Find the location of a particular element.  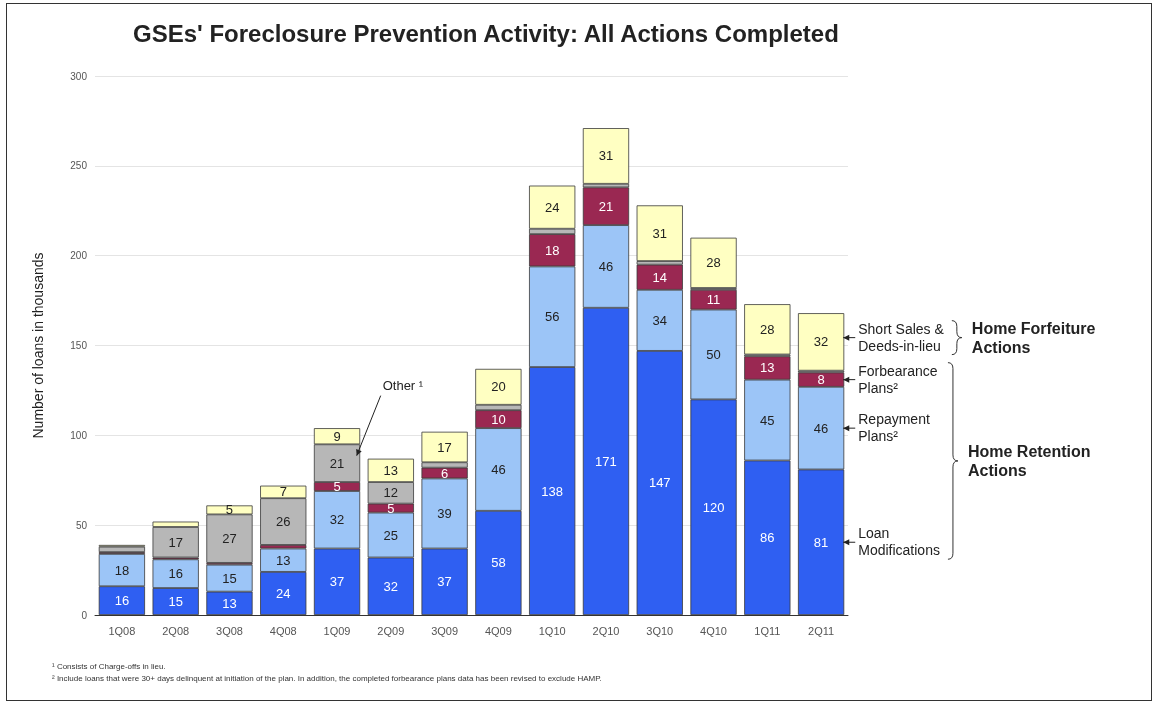

data-label: 26 is located at coordinates (283, 522).